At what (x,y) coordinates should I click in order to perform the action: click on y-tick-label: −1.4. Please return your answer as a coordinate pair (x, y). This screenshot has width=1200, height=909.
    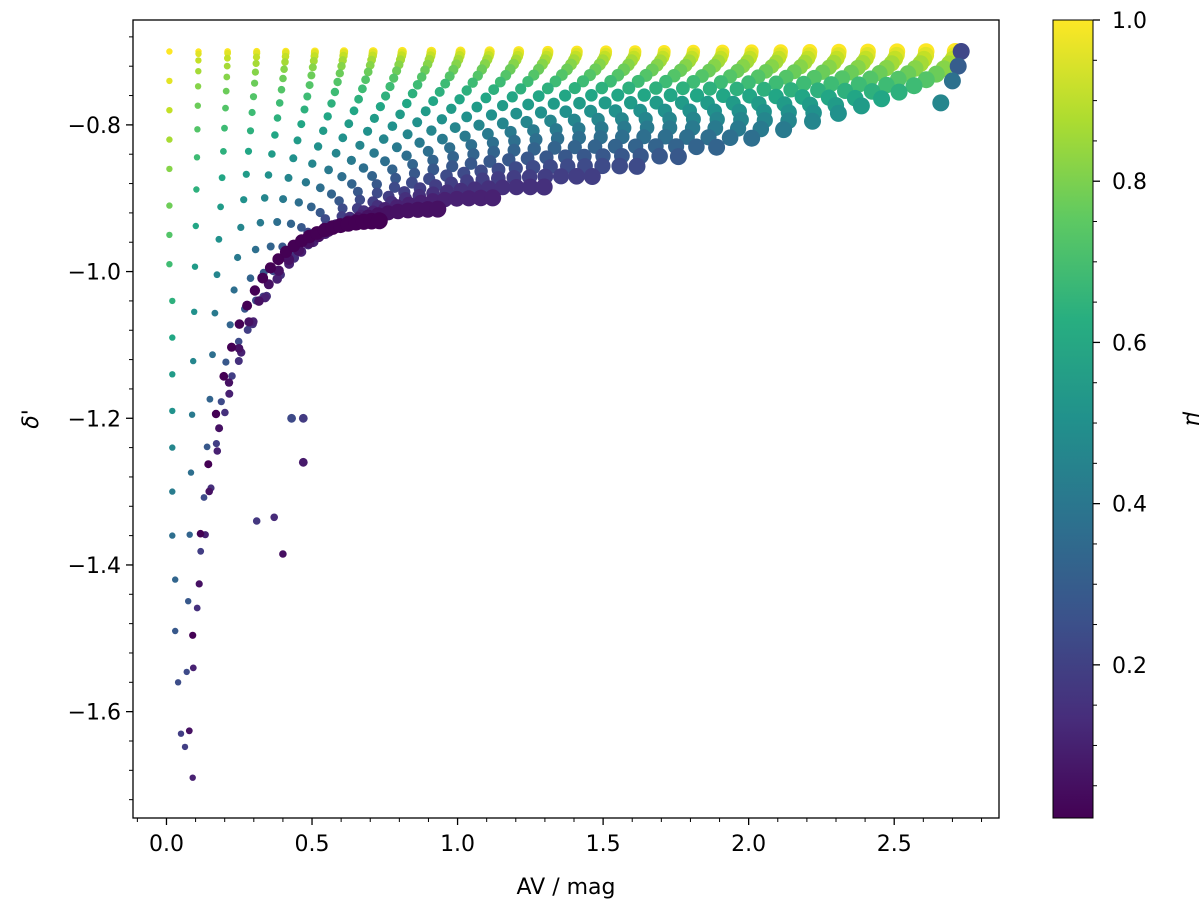
    Looking at the image, I should click on (94, 566).